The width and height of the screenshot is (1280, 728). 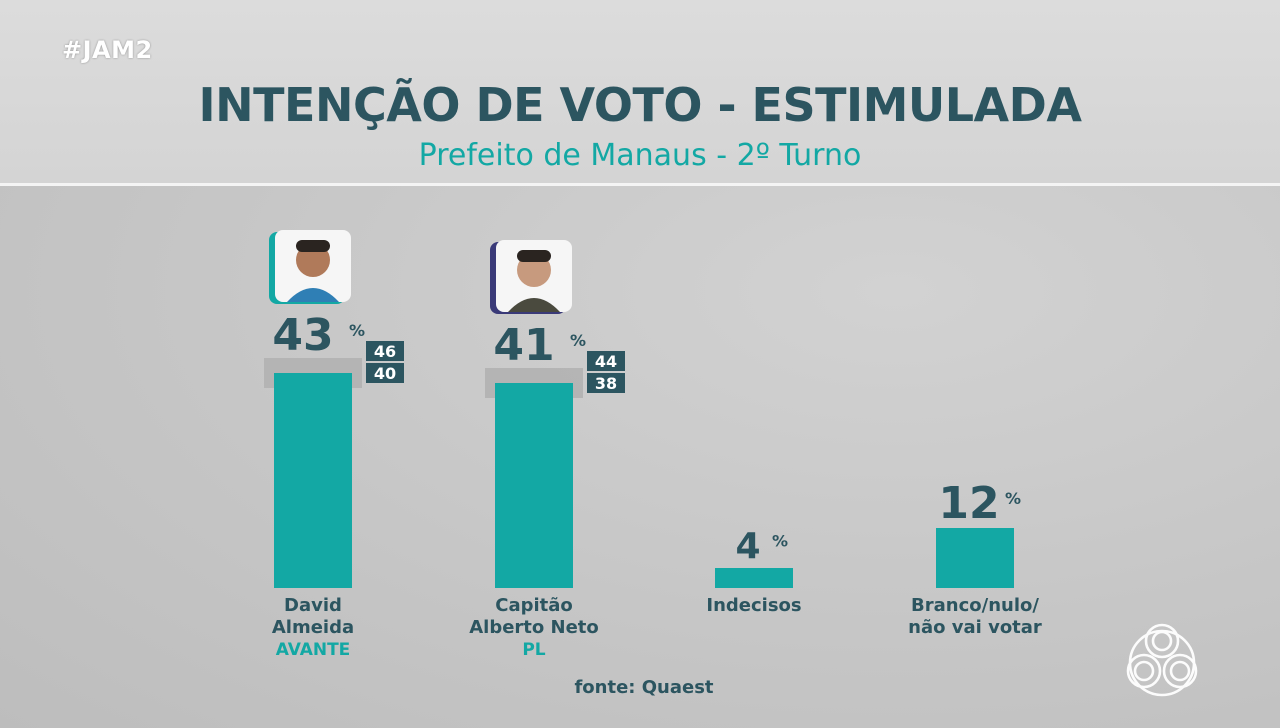 I want to click on category-label: Branco/nulo/, so click(x=975, y=605).